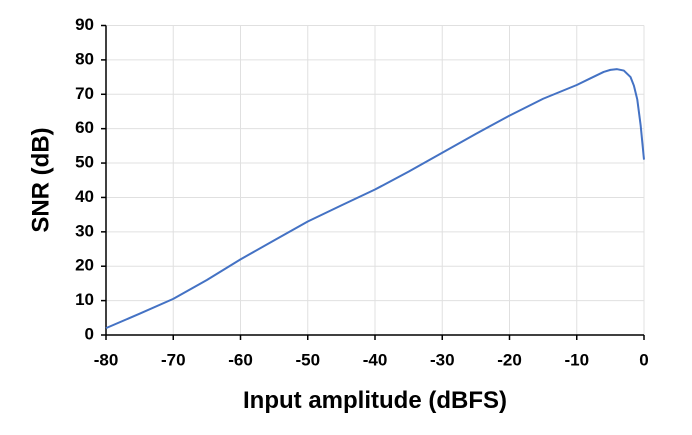 Image resolution: width=692 pixels, height=435 pixels. I want to click on y-axis-title: SNR (dB), so click(40, 179).